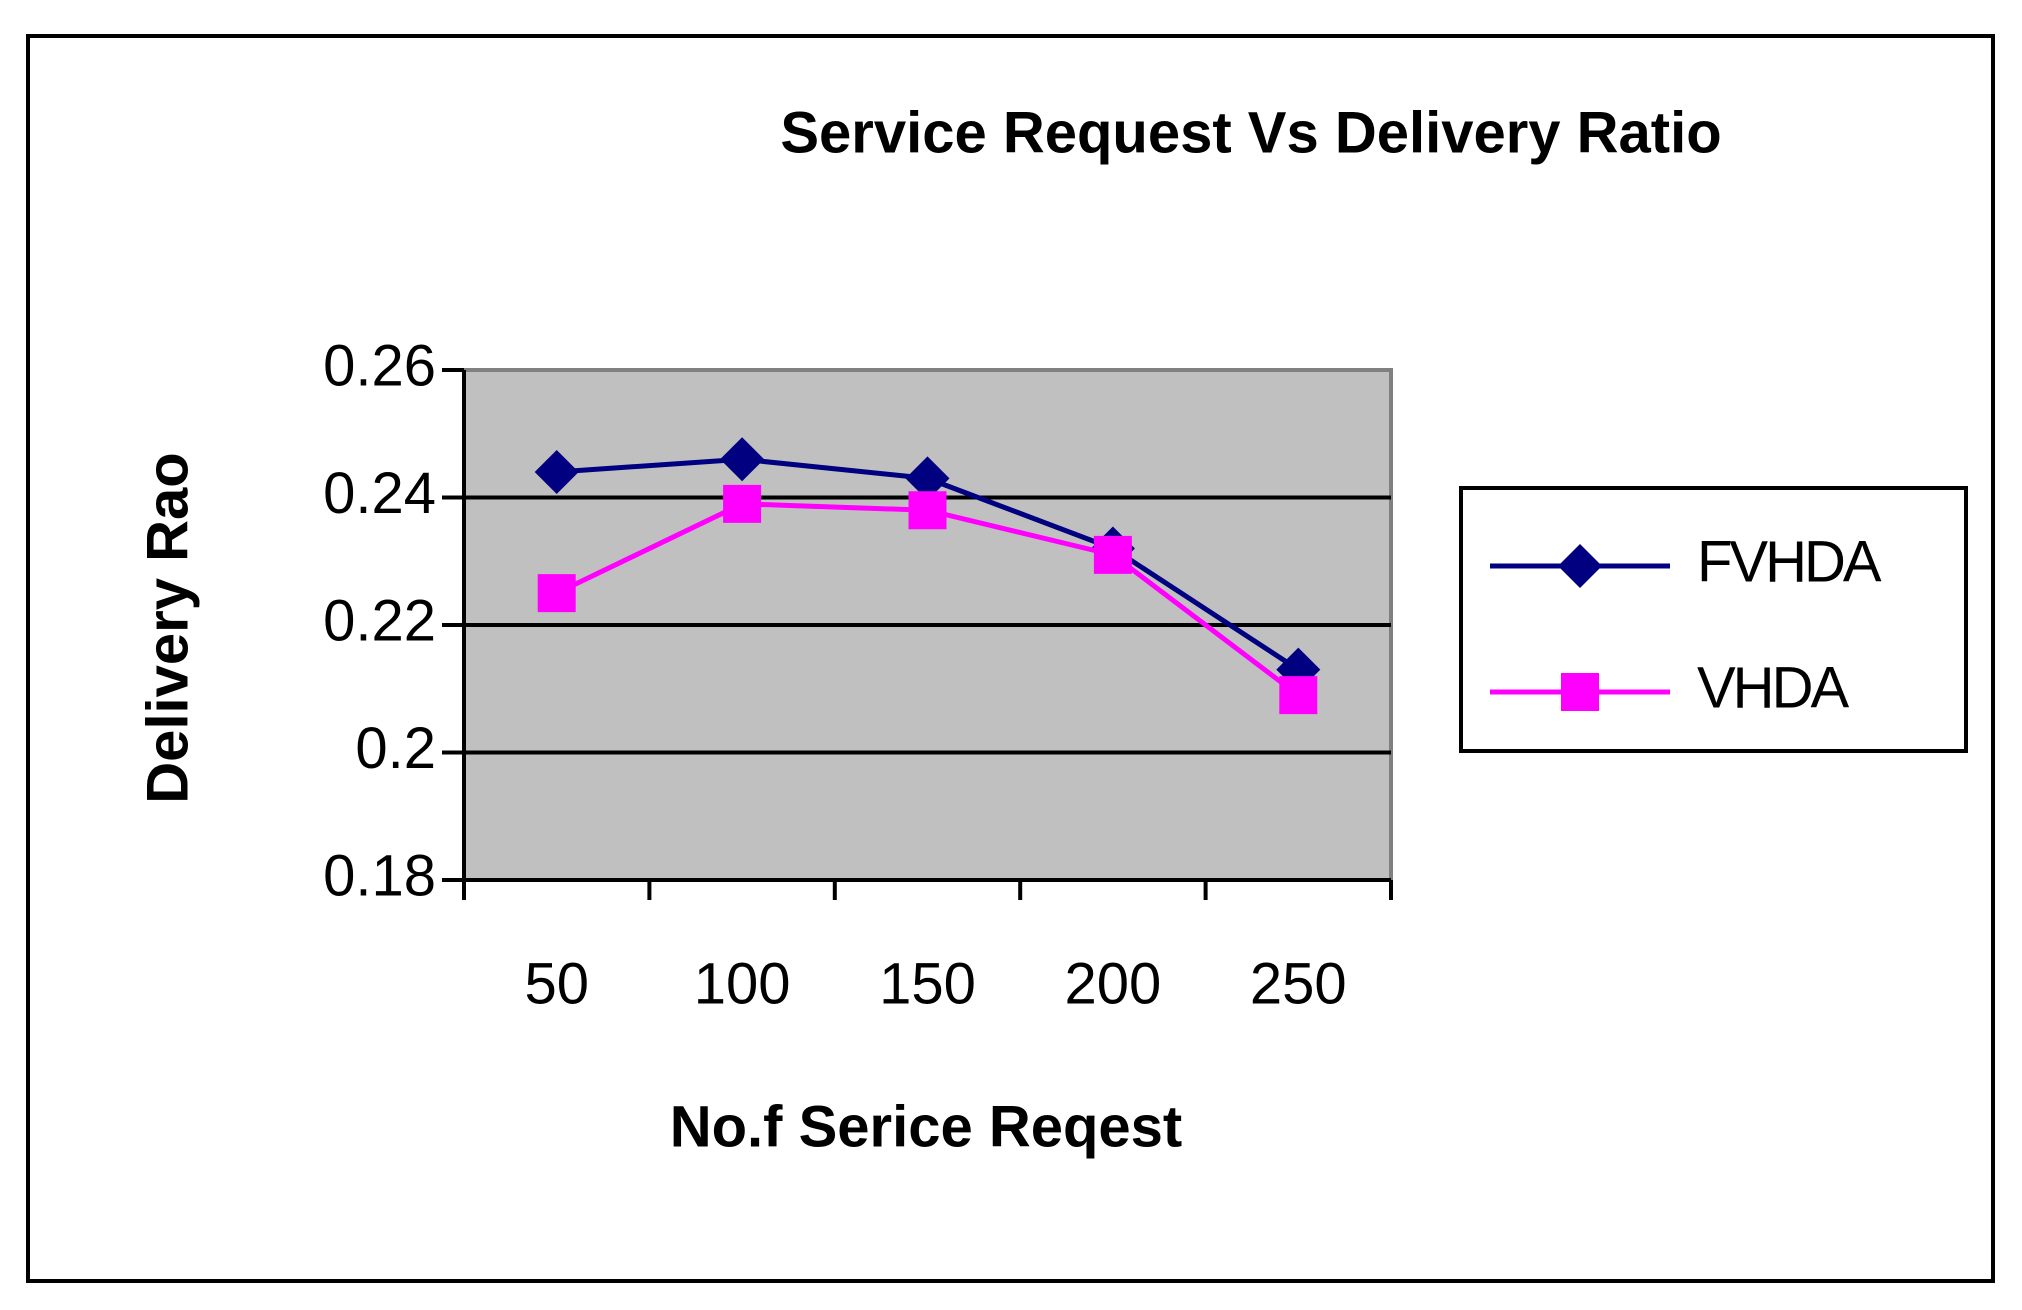 The width and height of the screenshot is (2022, 1310). Describe the element at coordinates (379, 620) in the screenshot. I see `y-tick-label: 0.22` at that location.